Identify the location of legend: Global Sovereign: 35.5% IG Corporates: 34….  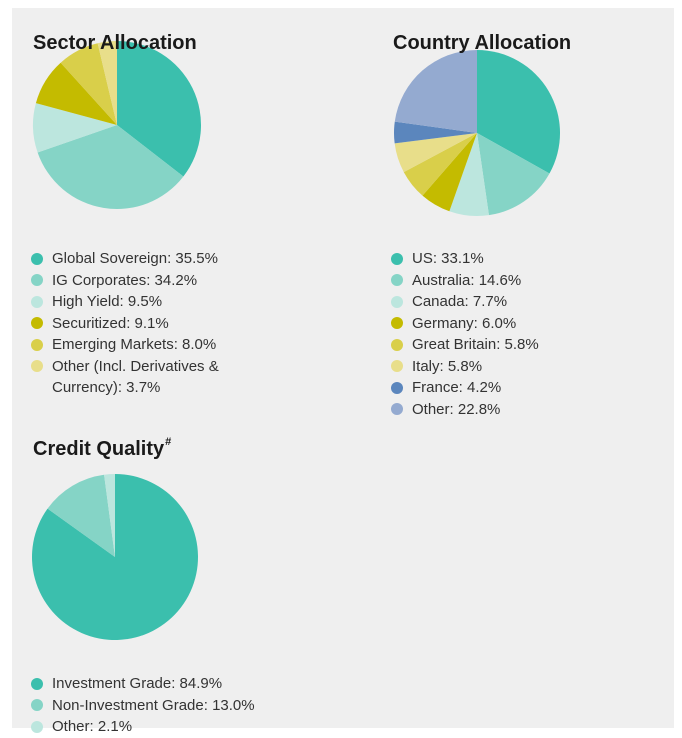
(156, 323).